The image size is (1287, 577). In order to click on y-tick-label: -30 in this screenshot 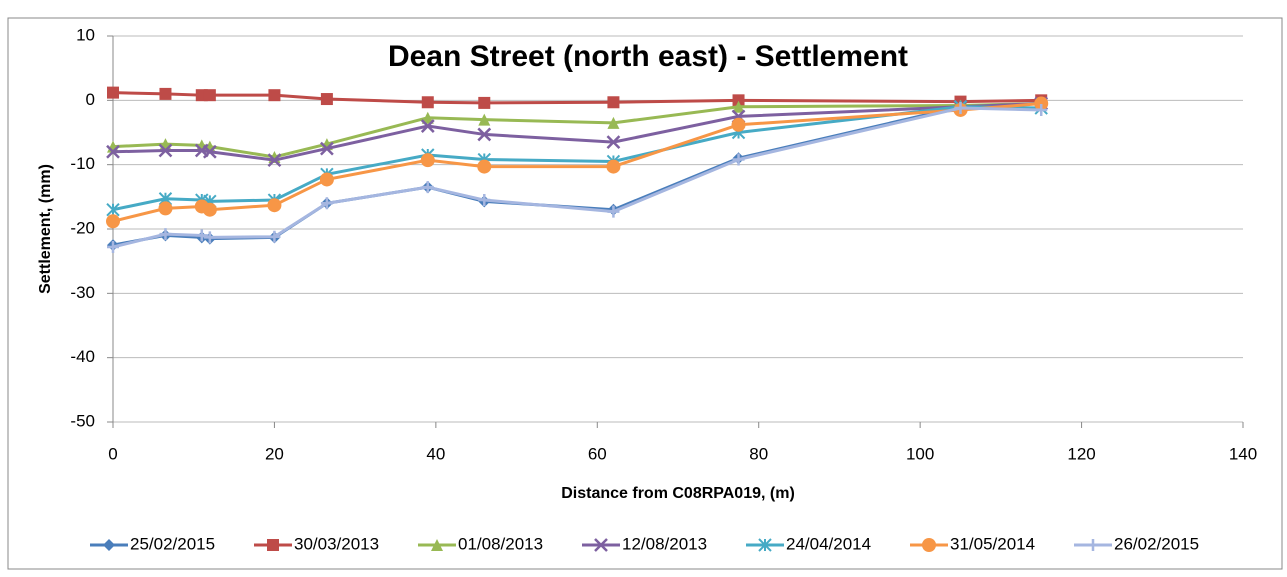, I will do `click(82, 292)`.